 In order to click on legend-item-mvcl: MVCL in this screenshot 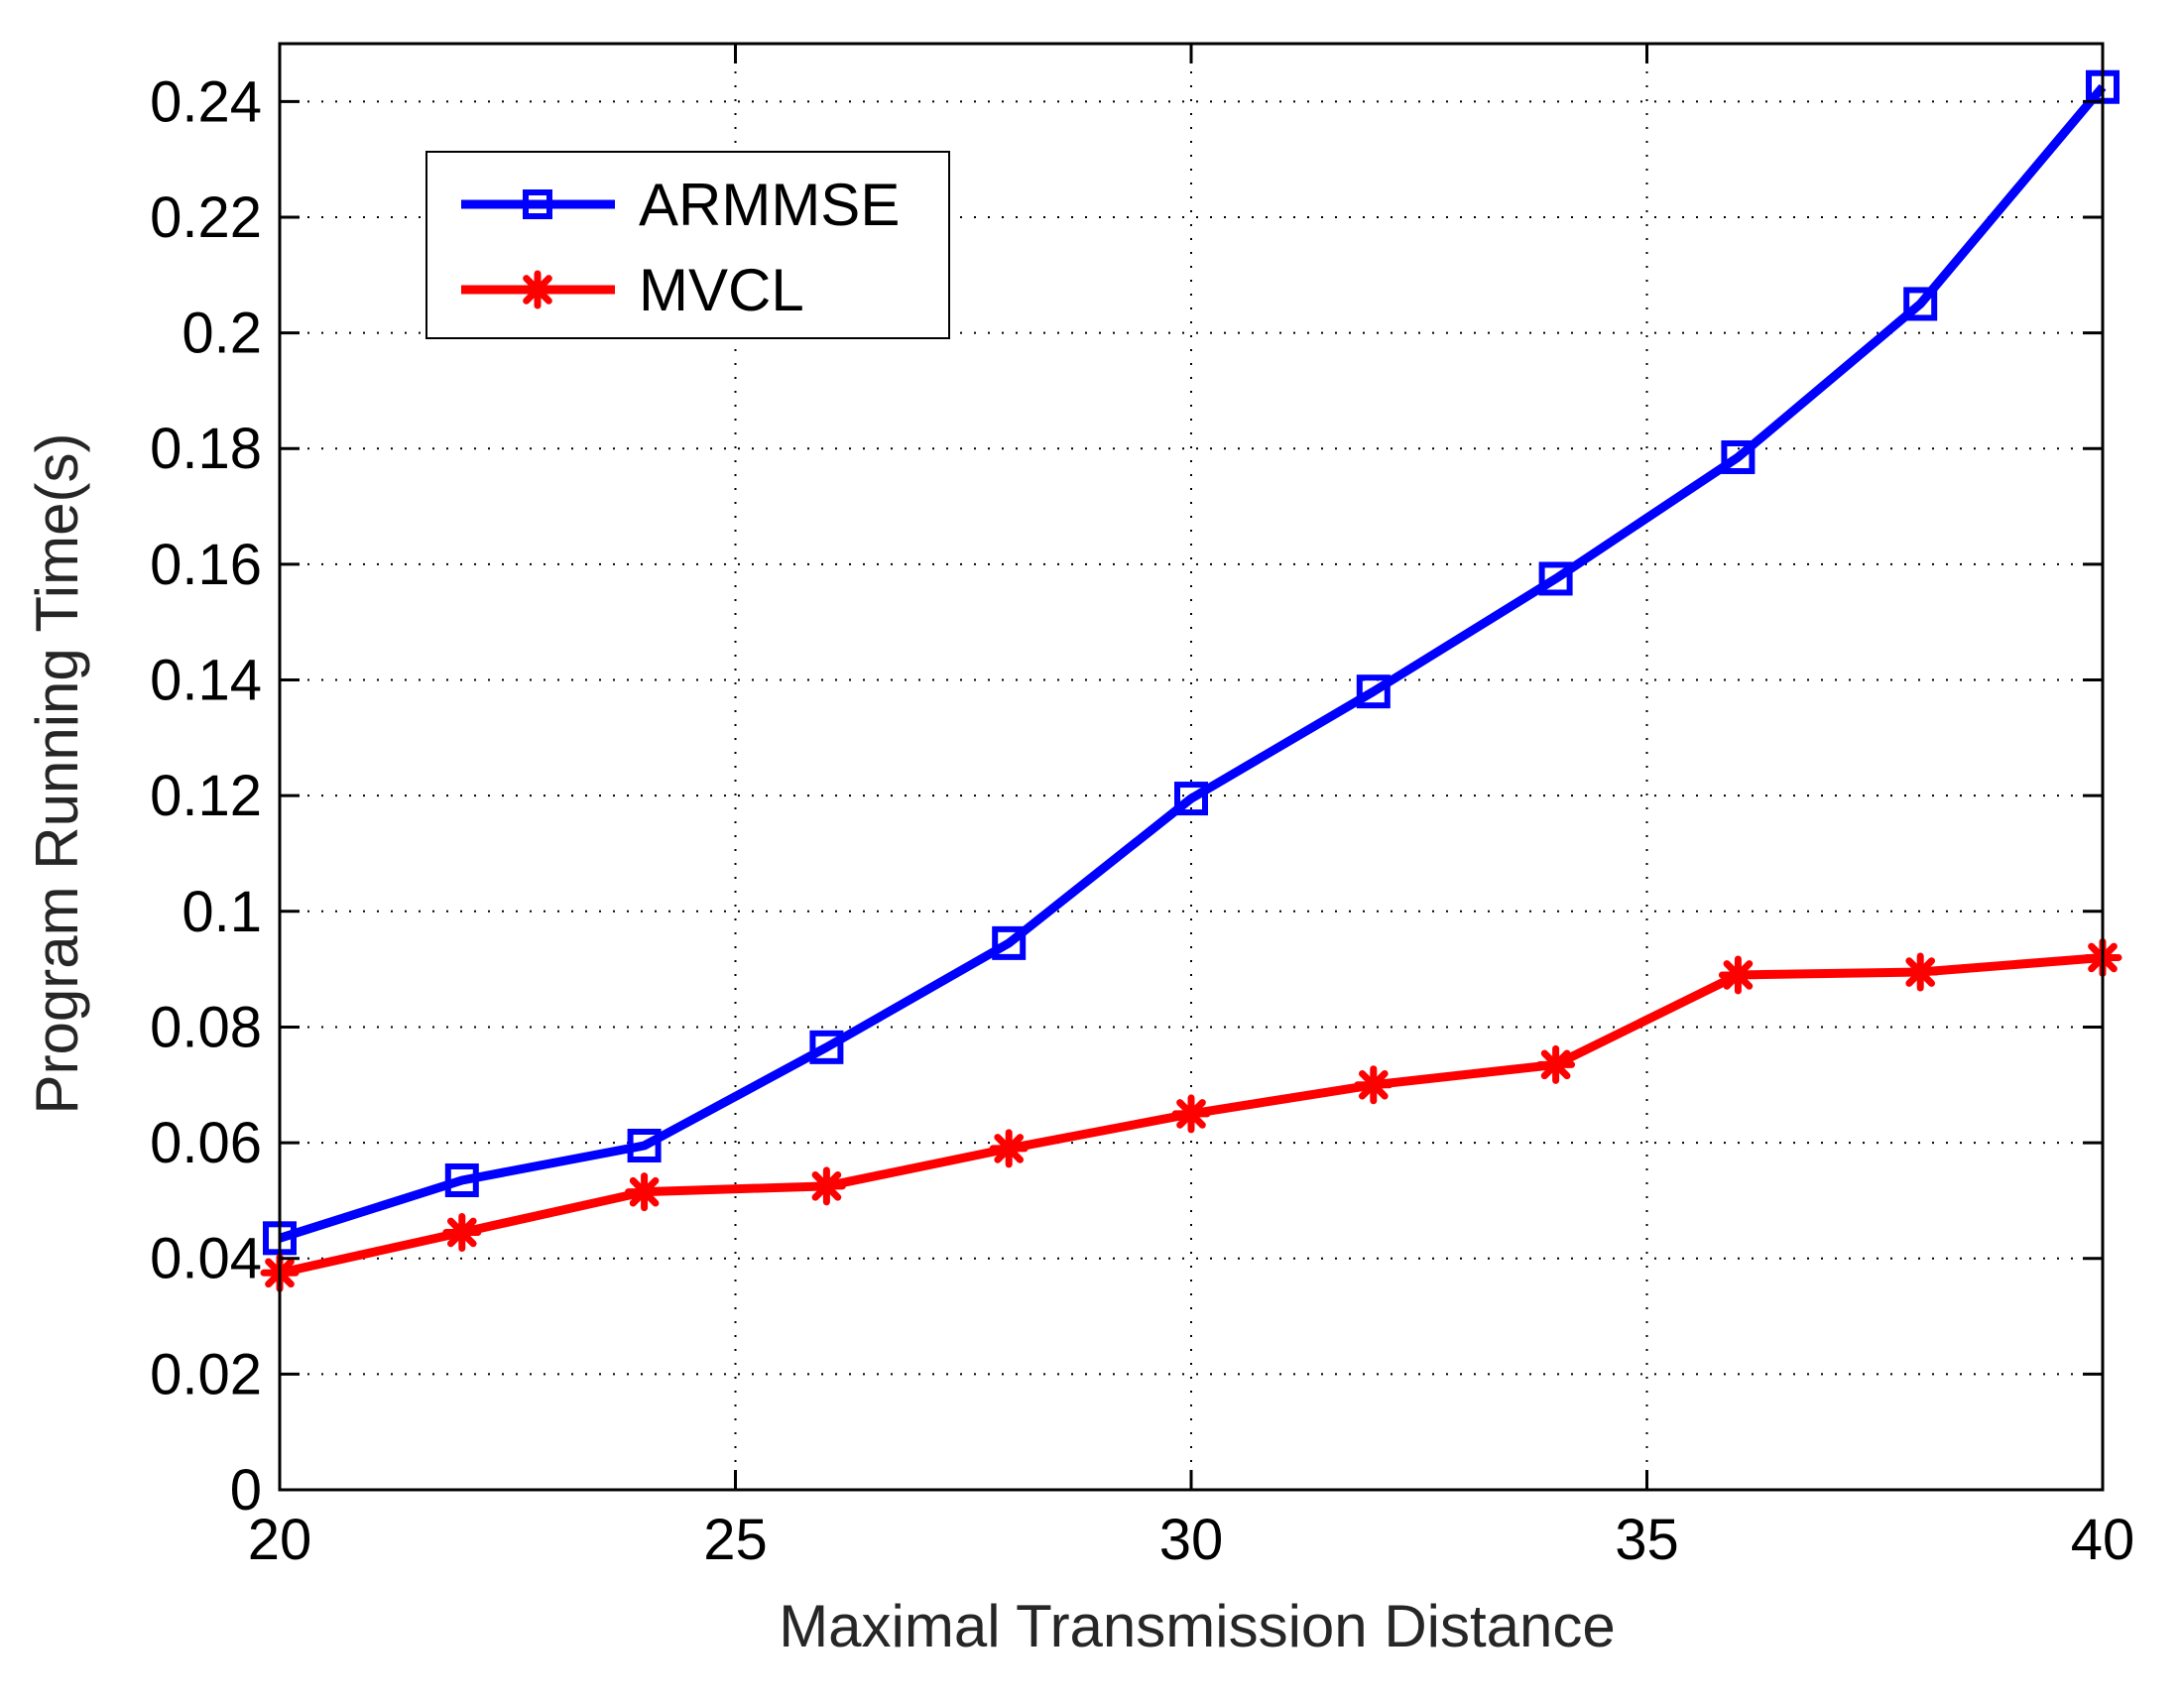, I will do `click(632, 290)`.